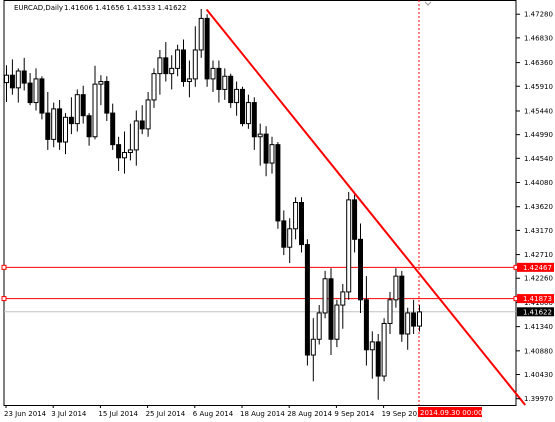  Describe the element at coordinates (428, 3) in the screenshot. I see `vertical-line-handle-icon` at that location.